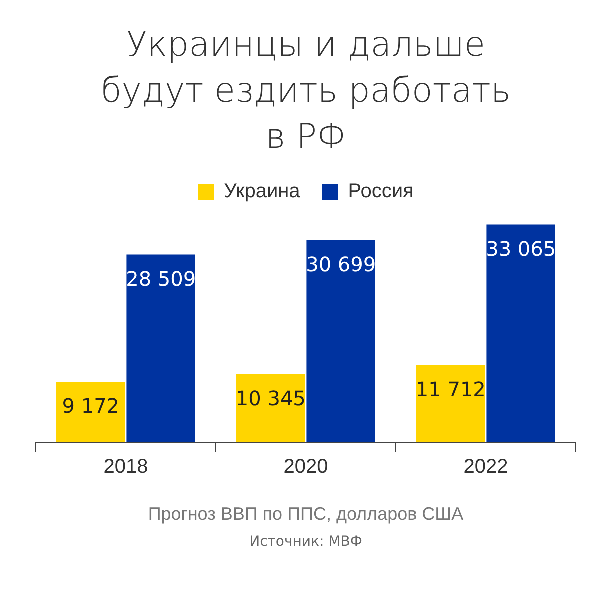 The image size is (612, 612). What do you see at coordinates (161, 278) in the screenshot?
I see `data-label: 28 509` at bounding box center [161, 278].